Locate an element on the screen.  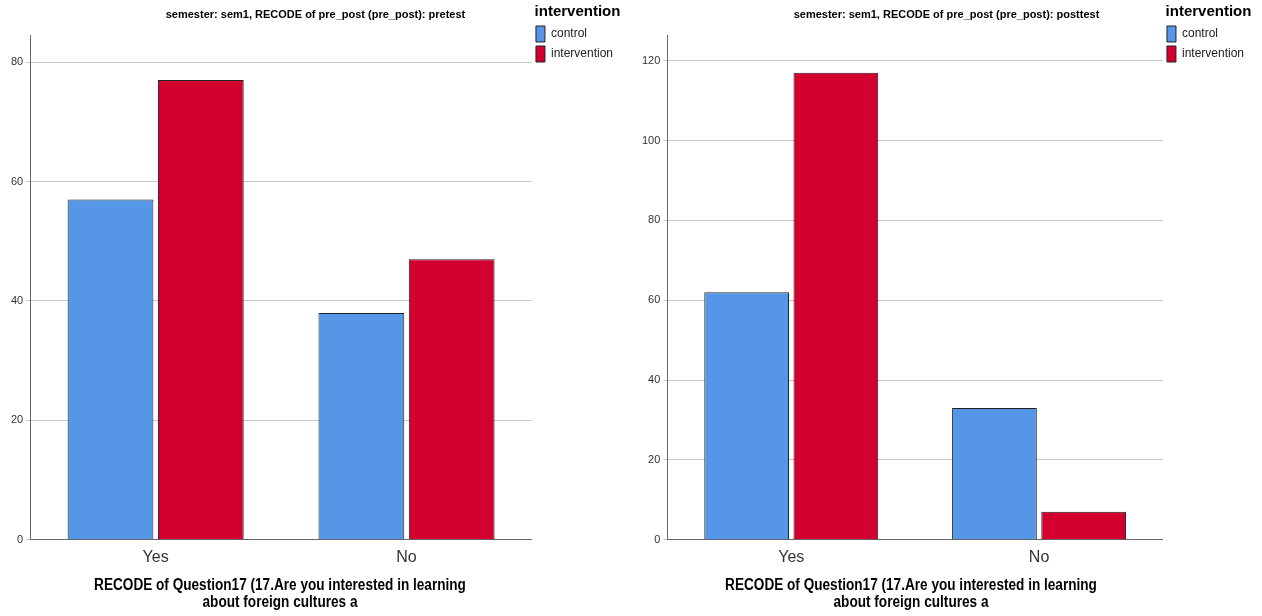
y-tick-label: 120 is located at coordinates (651, 59).